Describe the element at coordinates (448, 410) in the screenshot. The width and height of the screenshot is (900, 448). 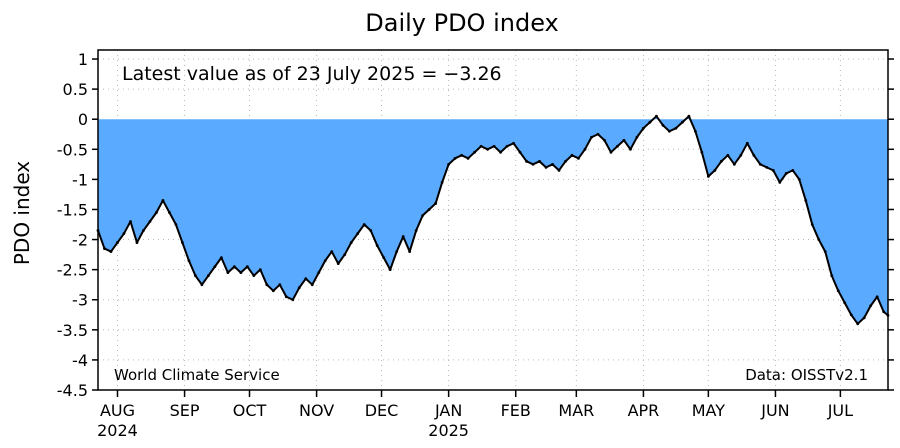
I see `x-tick-label-month: JAN` at that location.